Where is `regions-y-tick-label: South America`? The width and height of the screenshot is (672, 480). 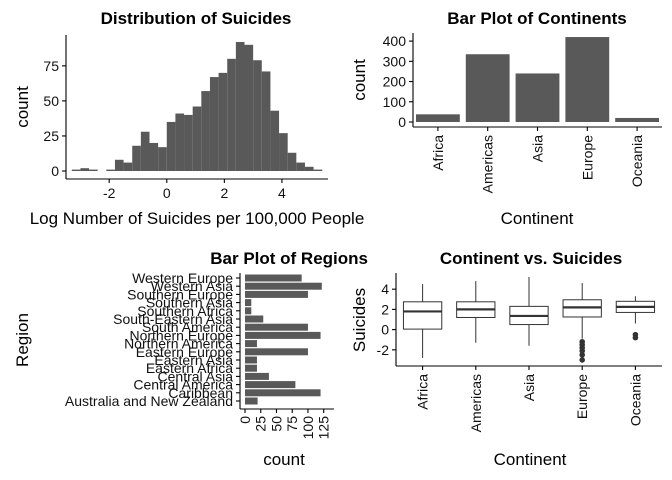
regions-y-tick-label: South America is located at coordinates (187, 327).